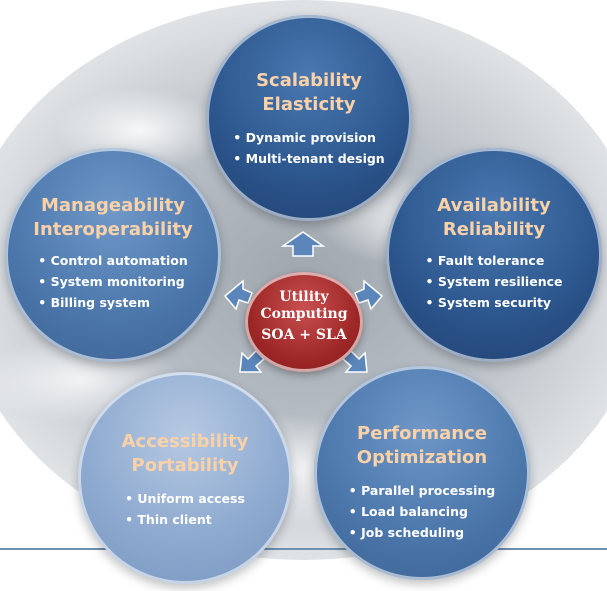  Describe the element at coordinates (304, 335) in the screenshot. I see `center-subtitle: SOA + SLA` at that location.